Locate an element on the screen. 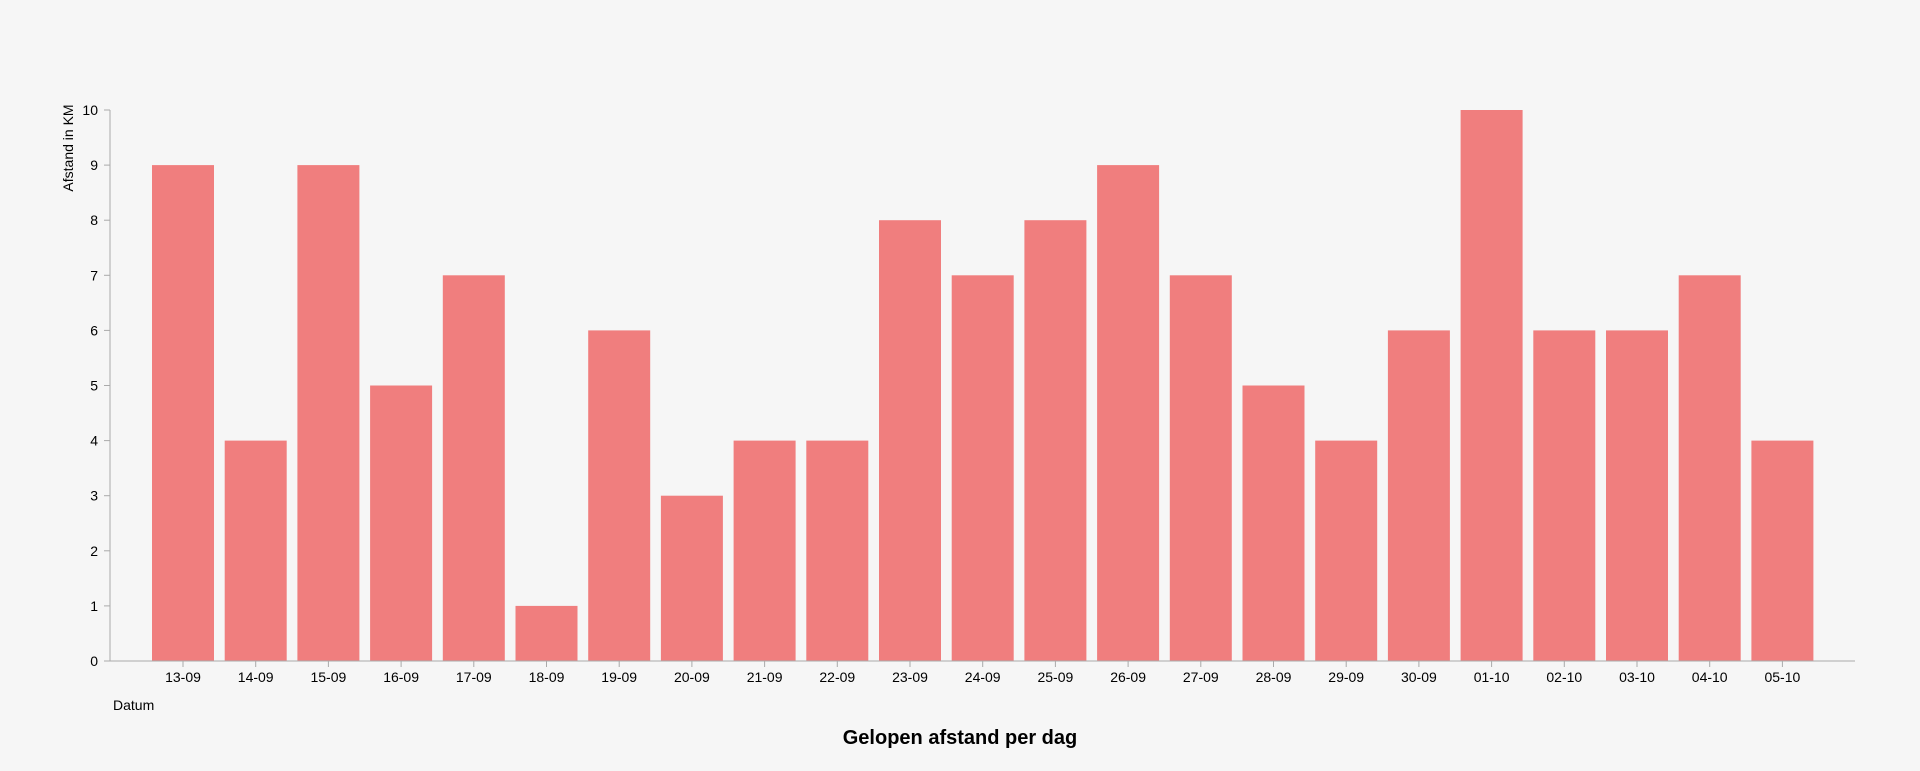 The height and width of the screenshot is (771, 1920). x-tick-label: 14-09 is located at coordinates (256, 677).